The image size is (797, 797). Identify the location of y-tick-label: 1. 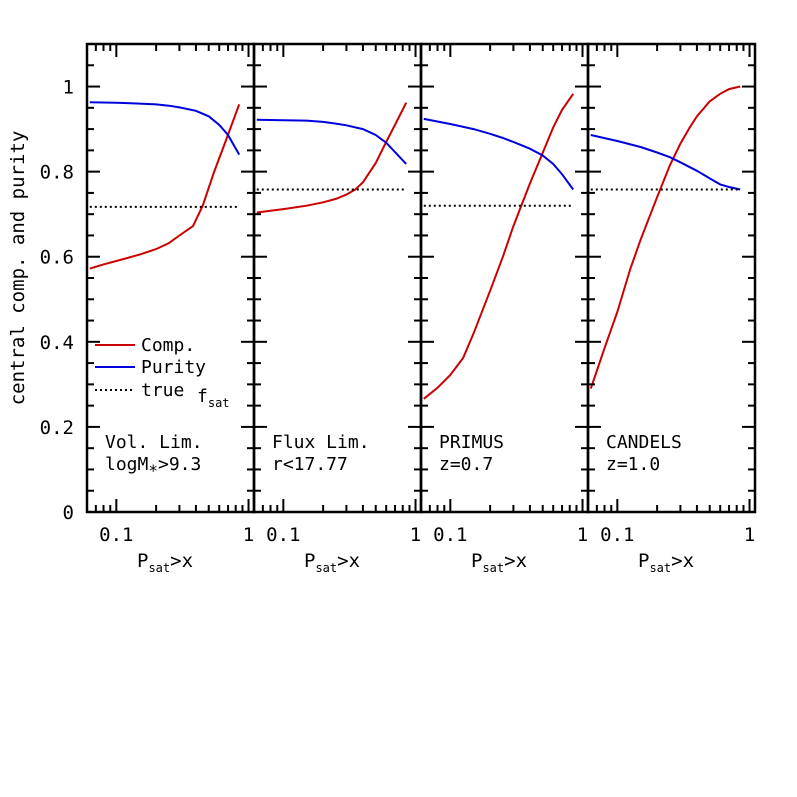
(68, 88).